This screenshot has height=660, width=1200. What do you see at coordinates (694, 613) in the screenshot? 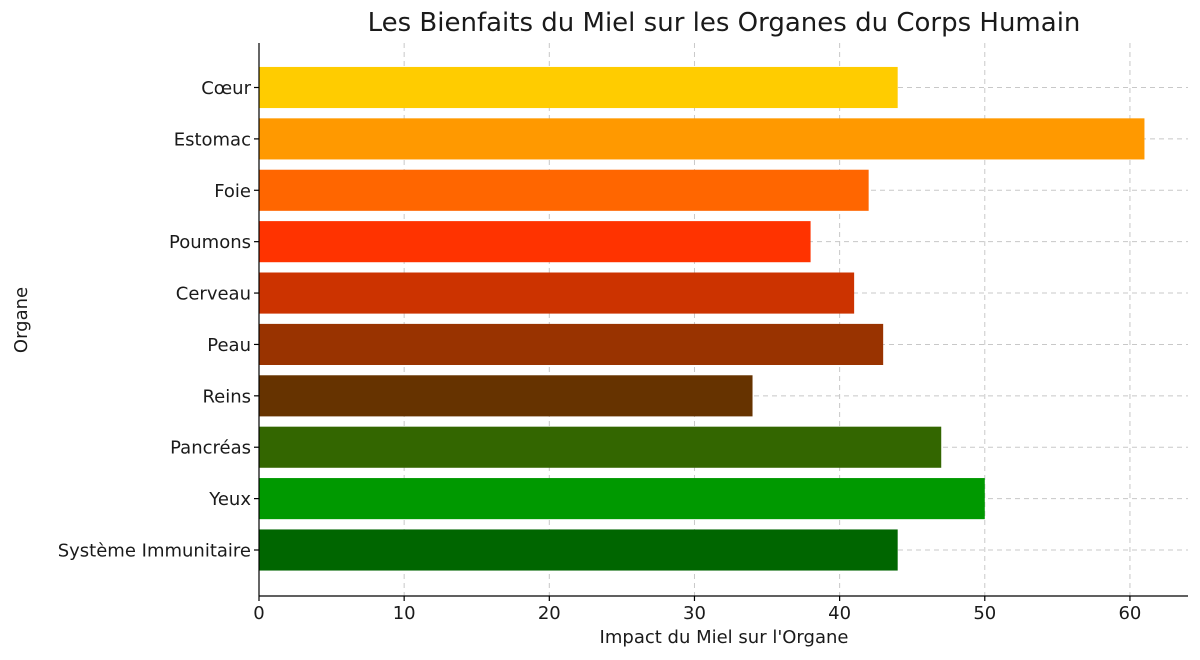
I see `x-tick-label: 30` at bounding box center [694, 613].